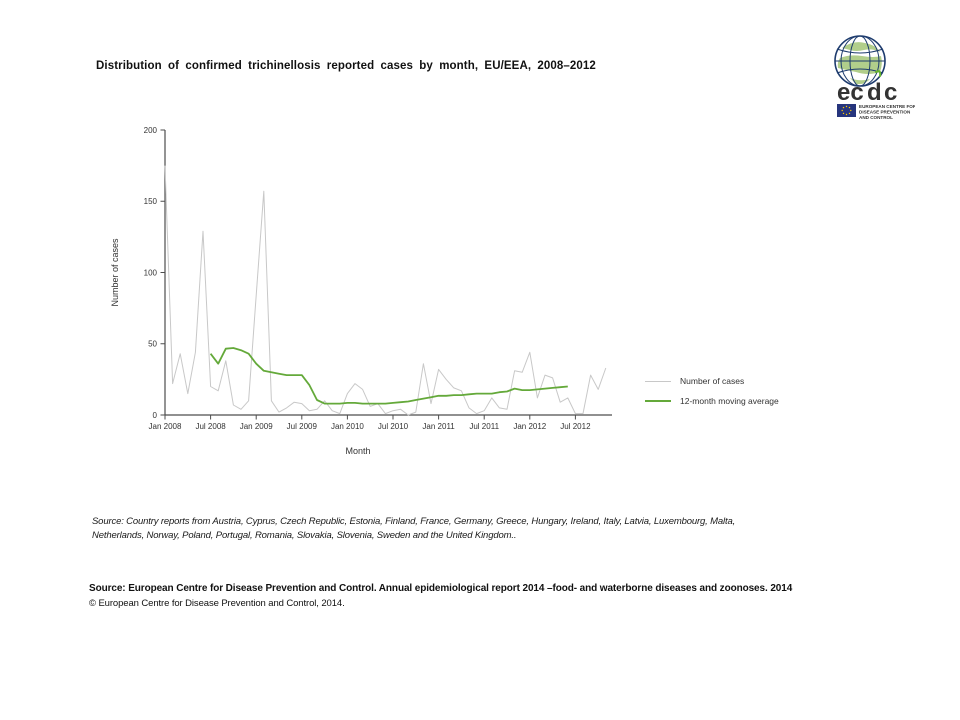  Describe the element at coordinates (388, 376) in the screenshot. I see `series-12-month-moving-average` at that location.